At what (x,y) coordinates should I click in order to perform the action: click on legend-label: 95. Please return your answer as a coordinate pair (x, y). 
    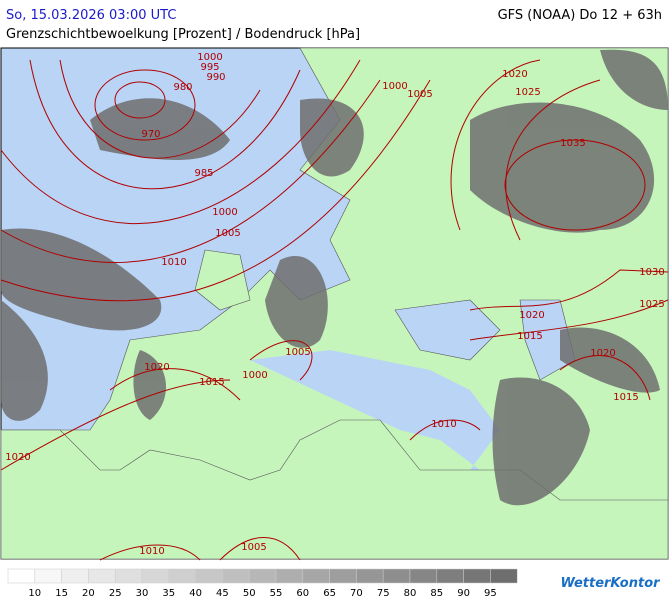
    Looking at the image, I should click on (490, 593).